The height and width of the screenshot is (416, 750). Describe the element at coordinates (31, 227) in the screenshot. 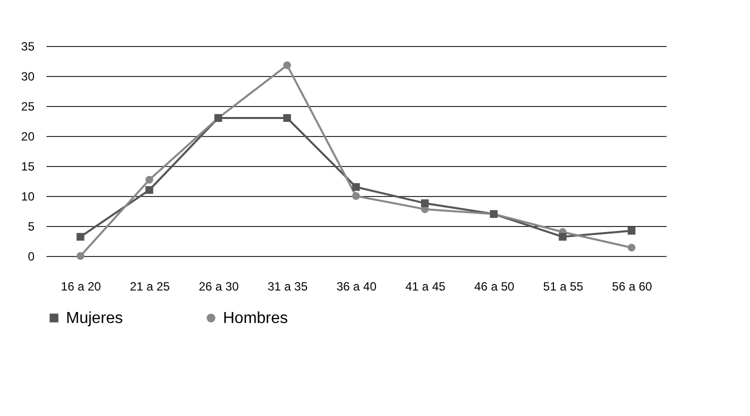

I see `y-tick-label: 5` at that location.